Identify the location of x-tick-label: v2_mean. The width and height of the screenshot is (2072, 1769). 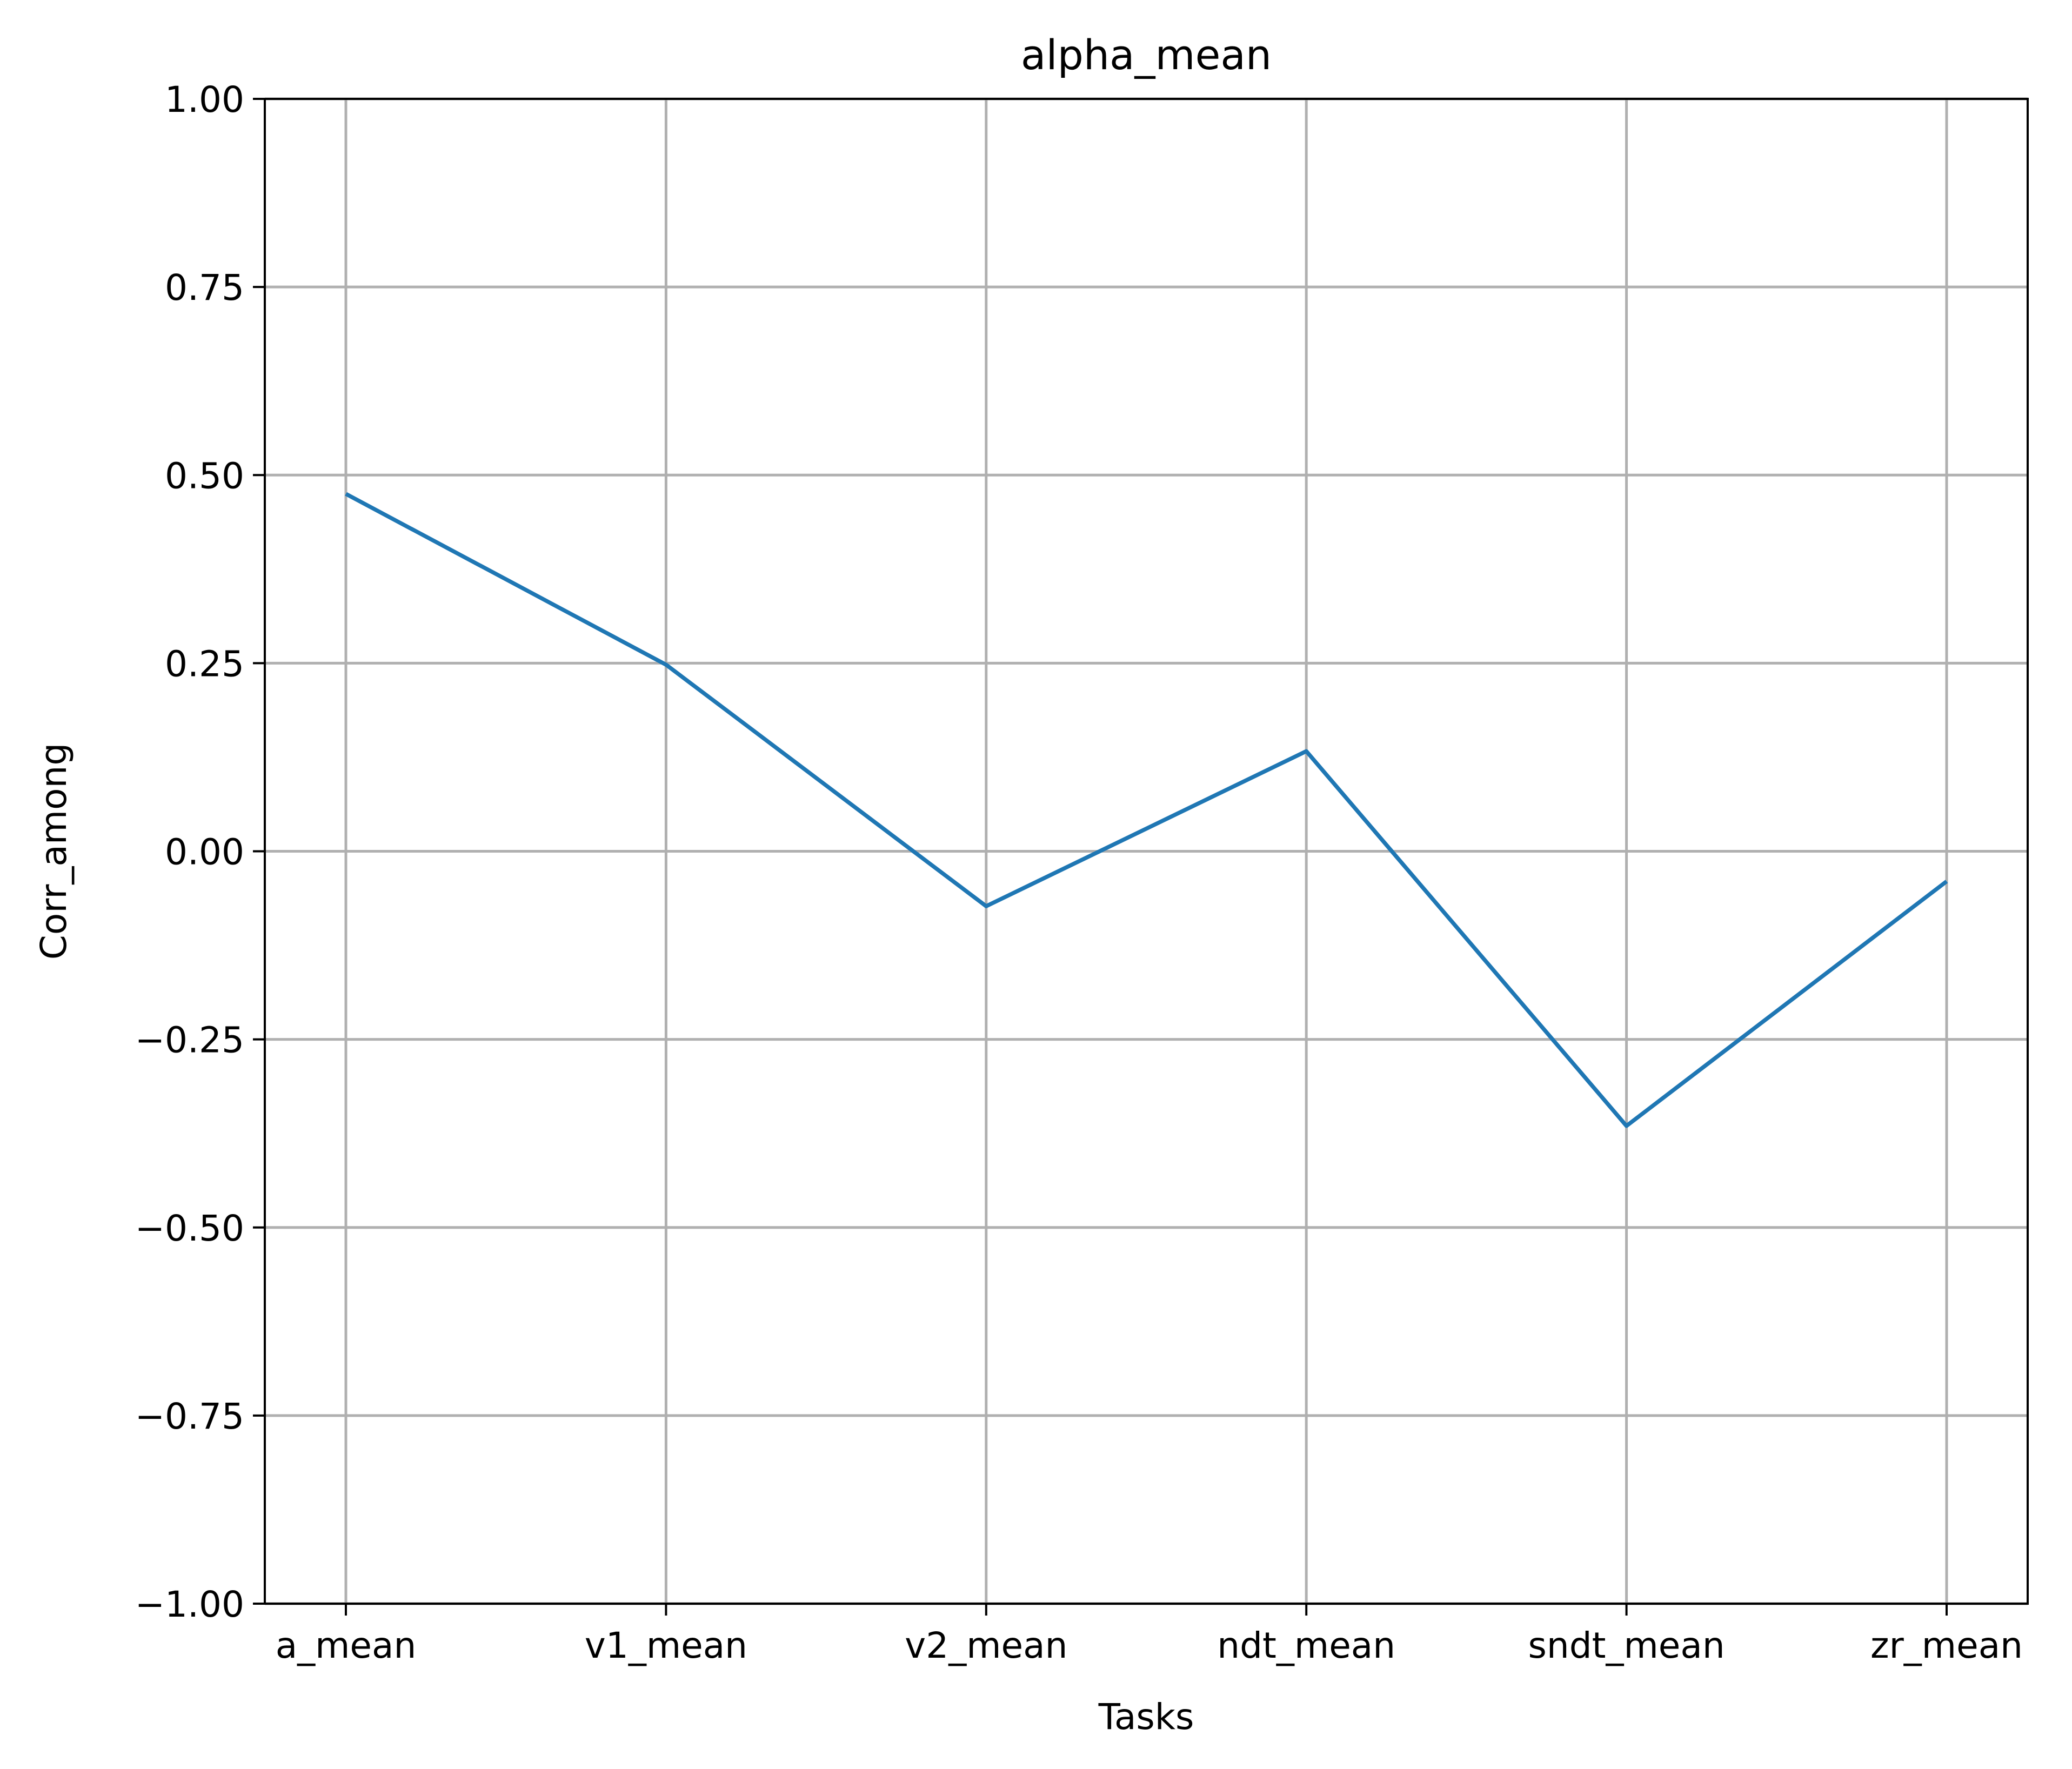
(986, 1645).